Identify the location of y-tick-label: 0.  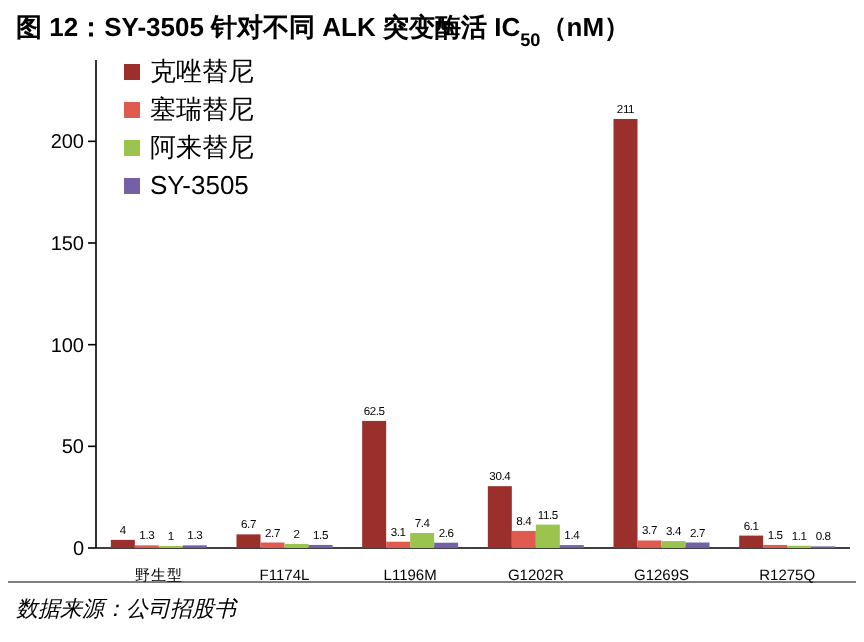
(78, 550).